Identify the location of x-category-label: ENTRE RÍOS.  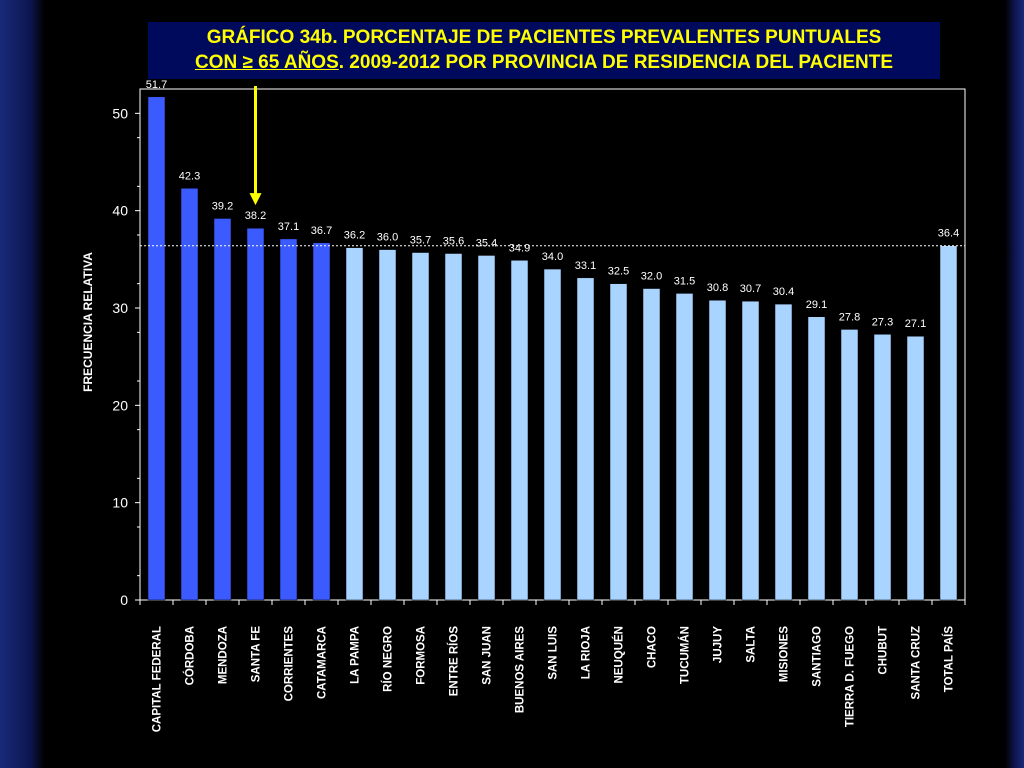
(454, 661).